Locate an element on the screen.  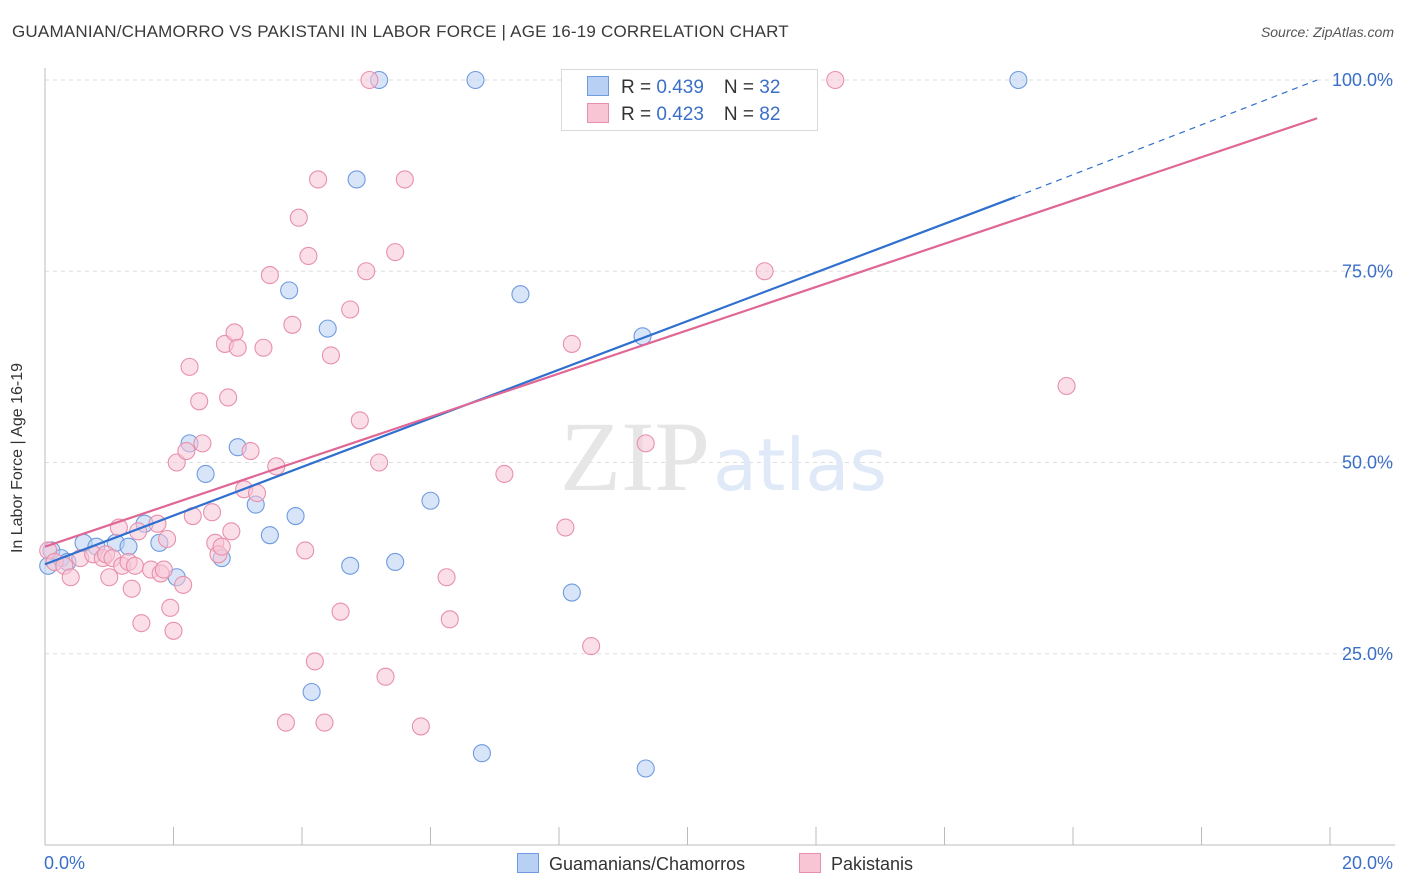
stats-legend: R = 0.439 N = 32 R = 0.423 N = 82 is located at coordinates (689, 100).